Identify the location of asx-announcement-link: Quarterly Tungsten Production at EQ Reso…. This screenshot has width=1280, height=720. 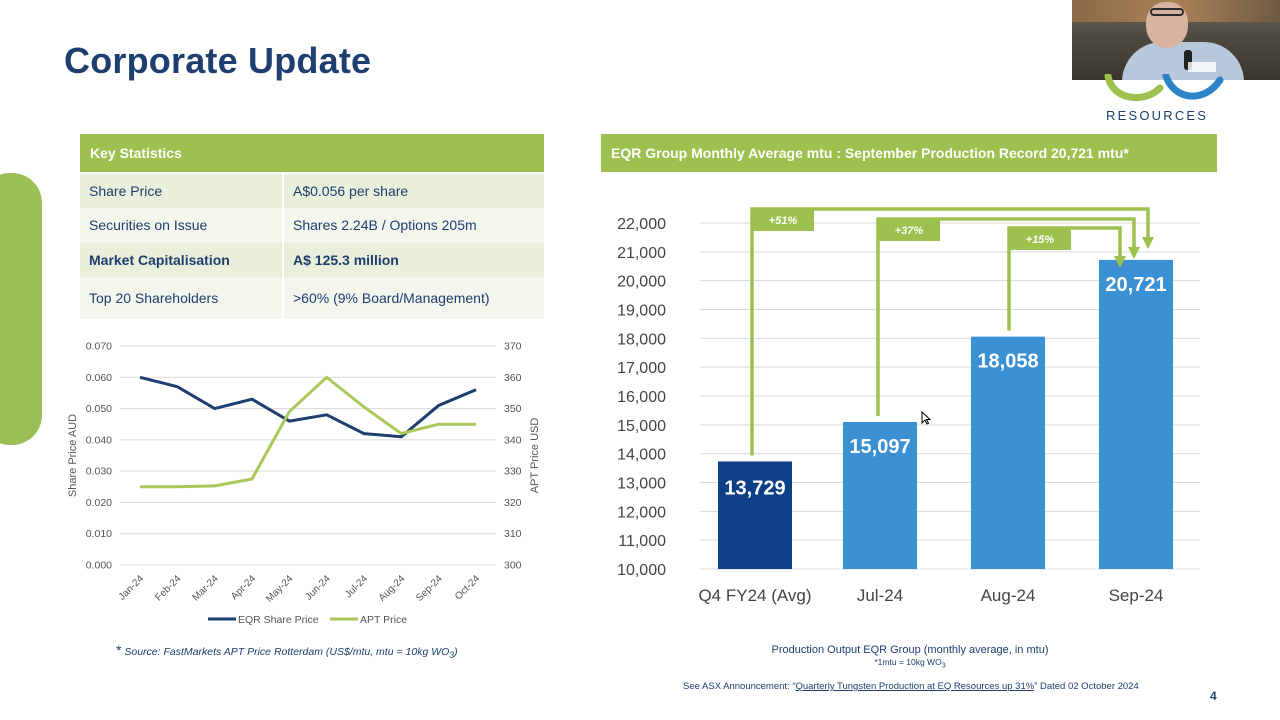
(915, 686).